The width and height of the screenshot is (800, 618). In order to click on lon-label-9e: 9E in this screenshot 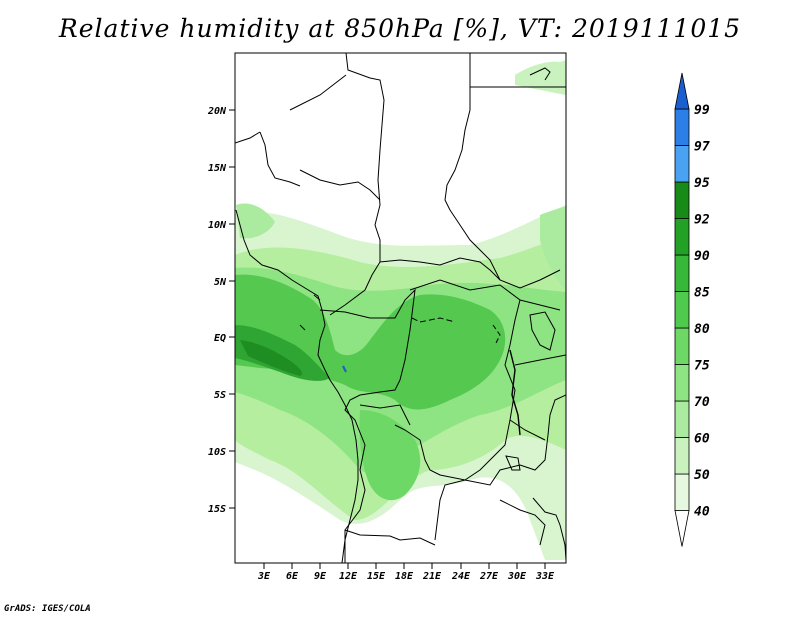, I will do `click(320, 576)`.